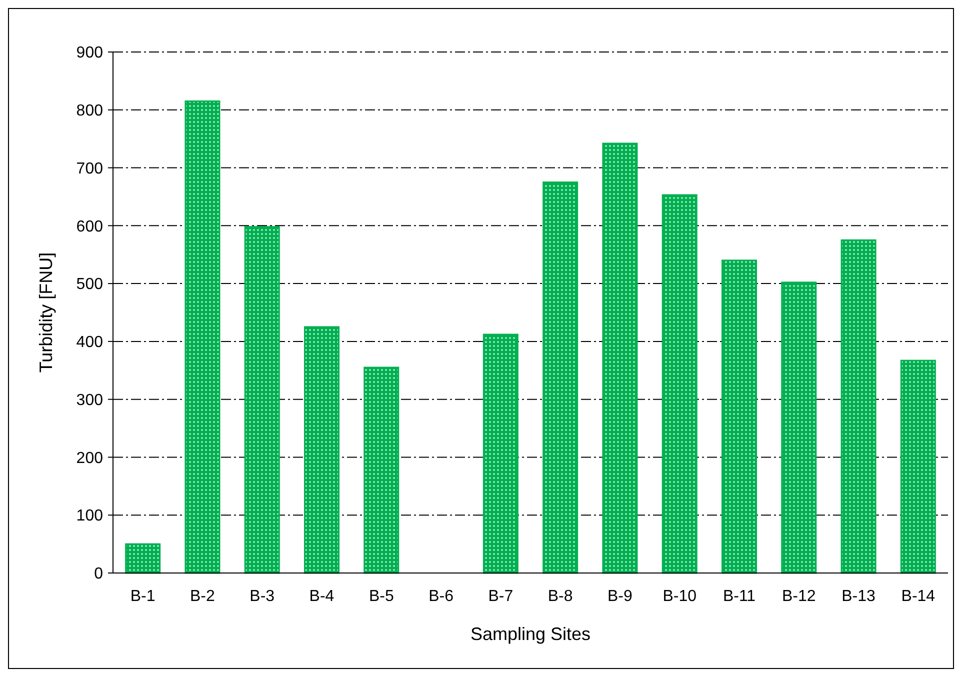 This screenshot has width=962, height=677. Describe the element at coordinates (321, 596) in the screenshot. I see `x-tick-label: B-4` at that location.